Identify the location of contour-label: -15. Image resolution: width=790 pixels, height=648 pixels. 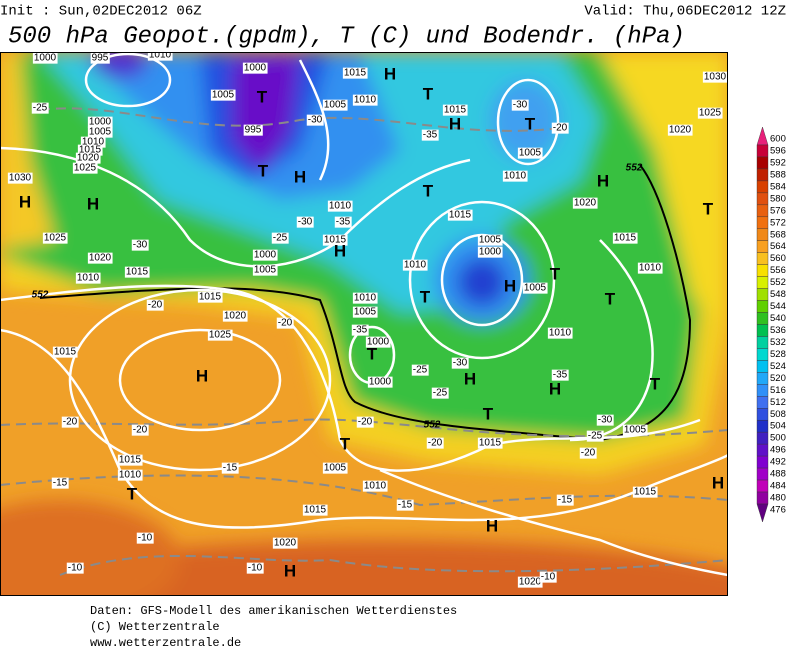
(230, 468).